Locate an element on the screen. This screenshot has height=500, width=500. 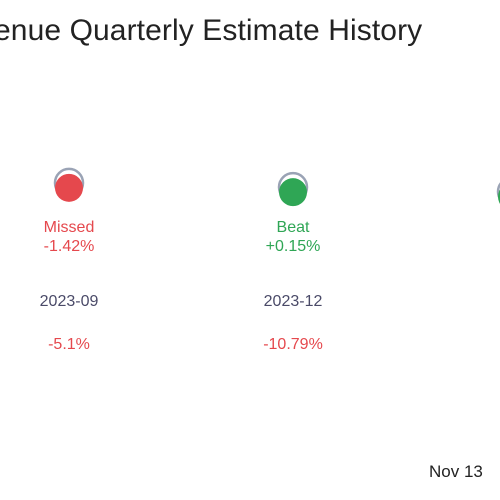
period-label: 2023-12 is located at coordinates (293, 301).